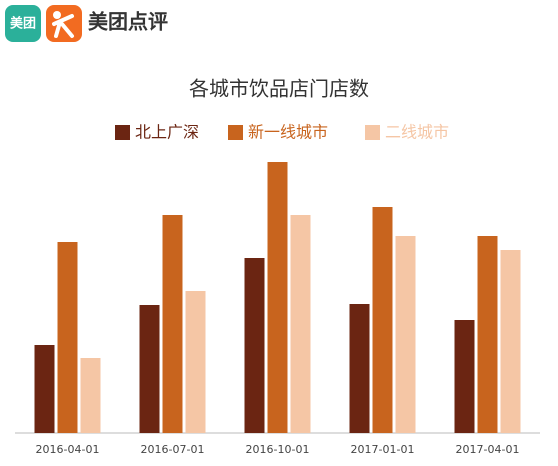 The width and height of the screenshot is (558, 466). I want to click on x-tick-label: 2017-01-01, so click(383, 449).